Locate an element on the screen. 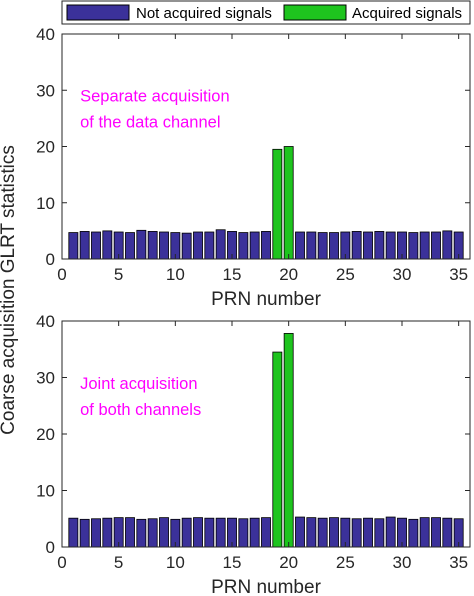 The width and height of the screenshot is (474, 596). legend-swatch-acquired is located at coordinates (315, 12).